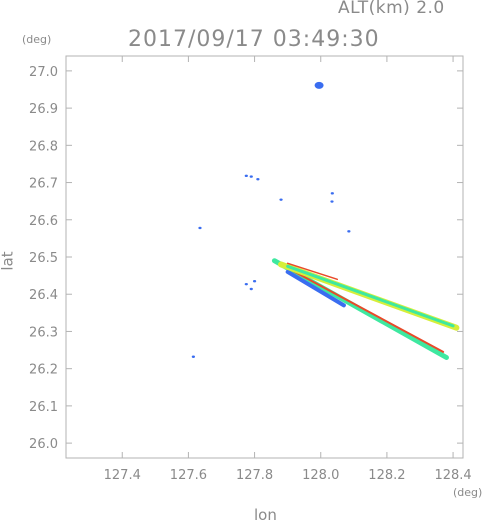  I want to click on y-axis-unit: (deg), so click(37, 39).